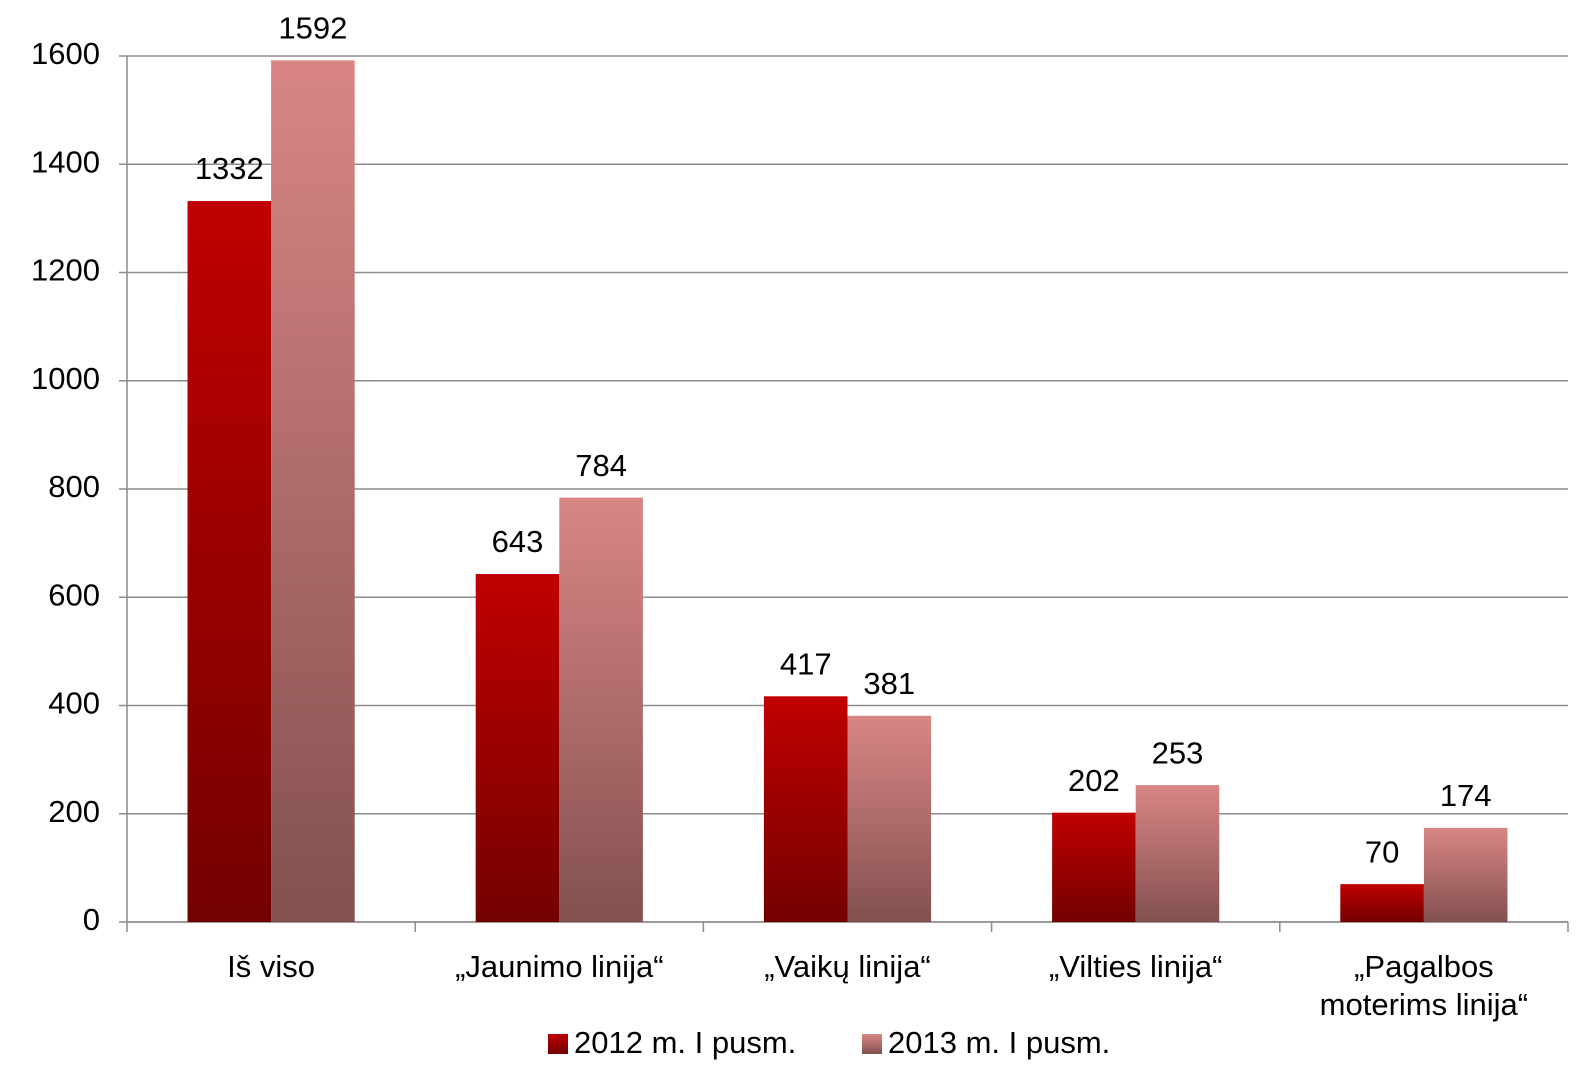 This screenshot has height=1071, width=1580. I want to click on y-tick-label: 800, so click(74, 486).